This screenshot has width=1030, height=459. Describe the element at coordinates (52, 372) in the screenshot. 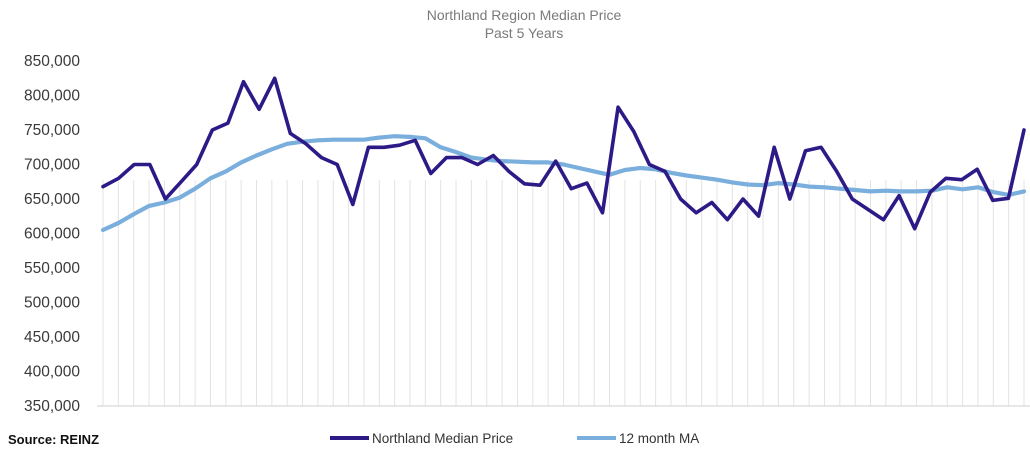

I see `y-tick-label: 400,000` at that location.